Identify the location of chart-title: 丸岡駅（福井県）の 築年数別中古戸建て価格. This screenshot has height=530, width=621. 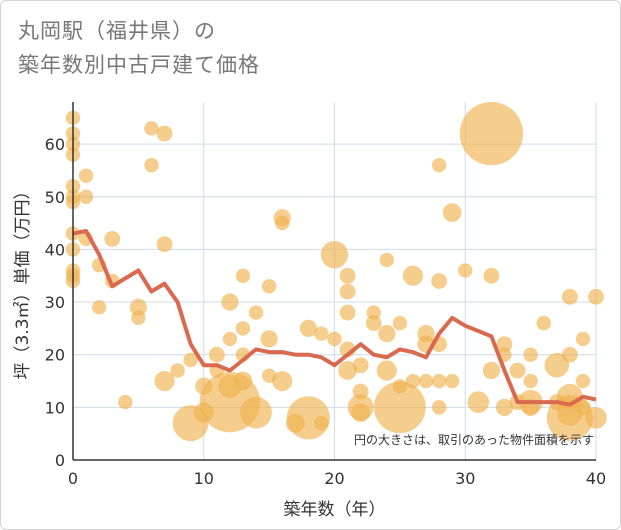
(139, 48).